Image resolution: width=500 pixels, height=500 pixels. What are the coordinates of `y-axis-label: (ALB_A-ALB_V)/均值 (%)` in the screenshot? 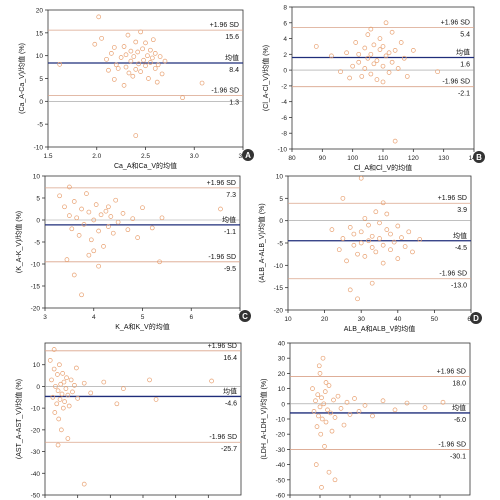 It's located at (261, 242).